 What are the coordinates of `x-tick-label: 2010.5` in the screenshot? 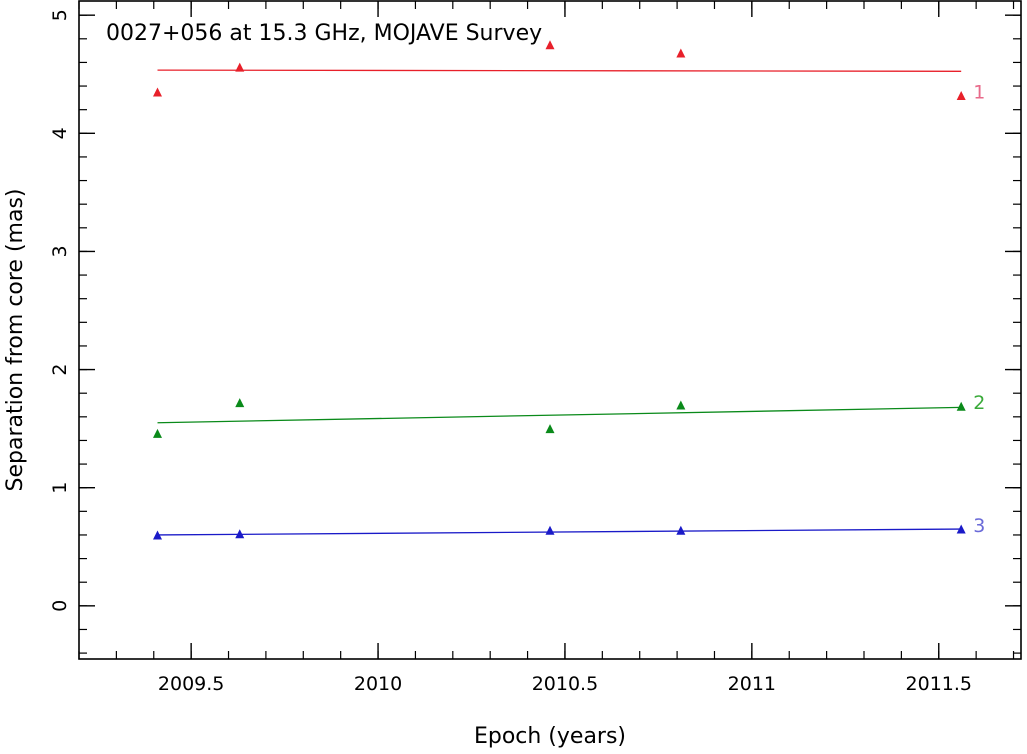 It's located at (565, 684).